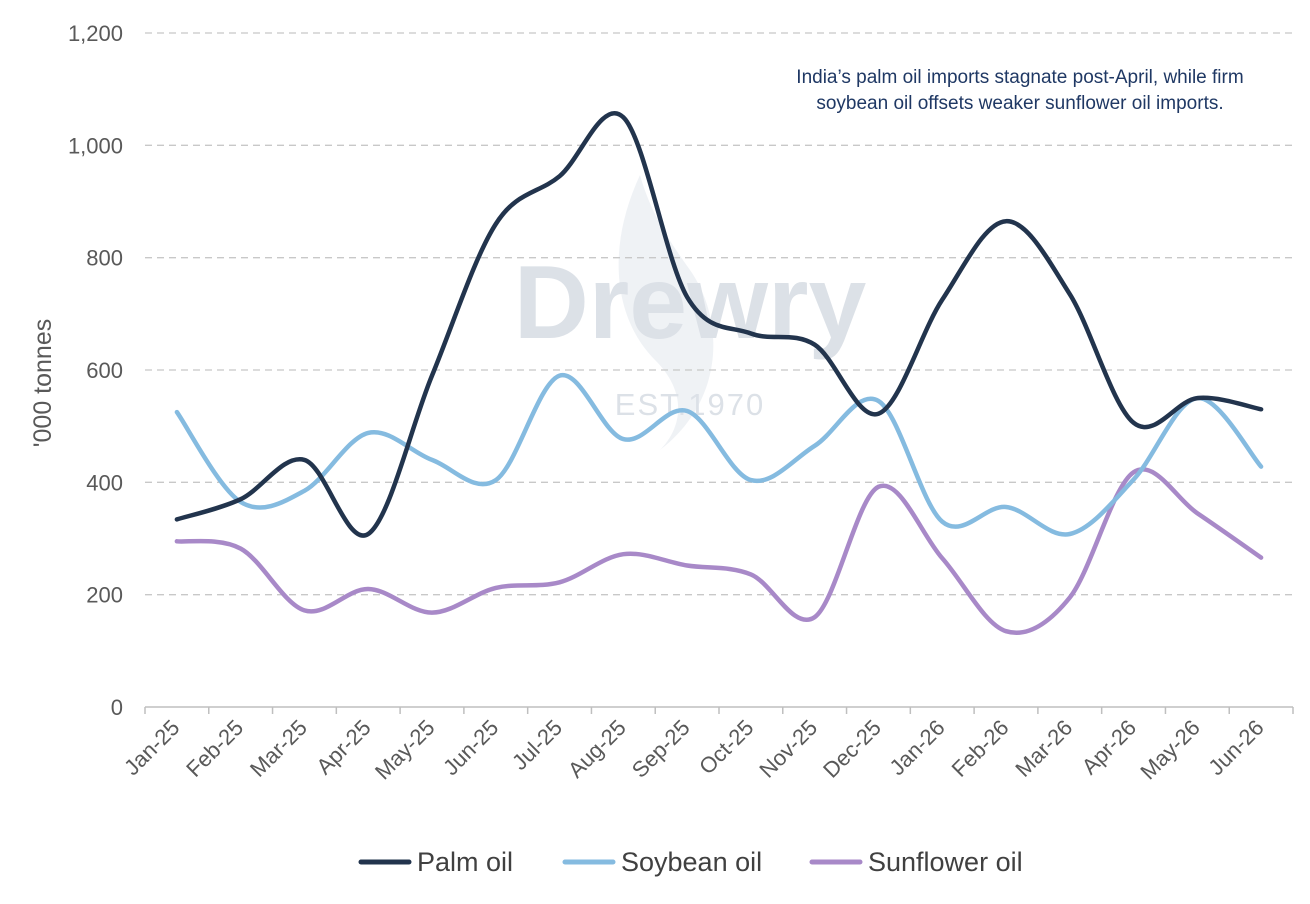 Image resolution: width=1310 pixels, height=904 pixels. What do you see at coordinates (104, 595) in the screenshot?
I see `y-tick-label: 200` at bounding box center [104, 595].